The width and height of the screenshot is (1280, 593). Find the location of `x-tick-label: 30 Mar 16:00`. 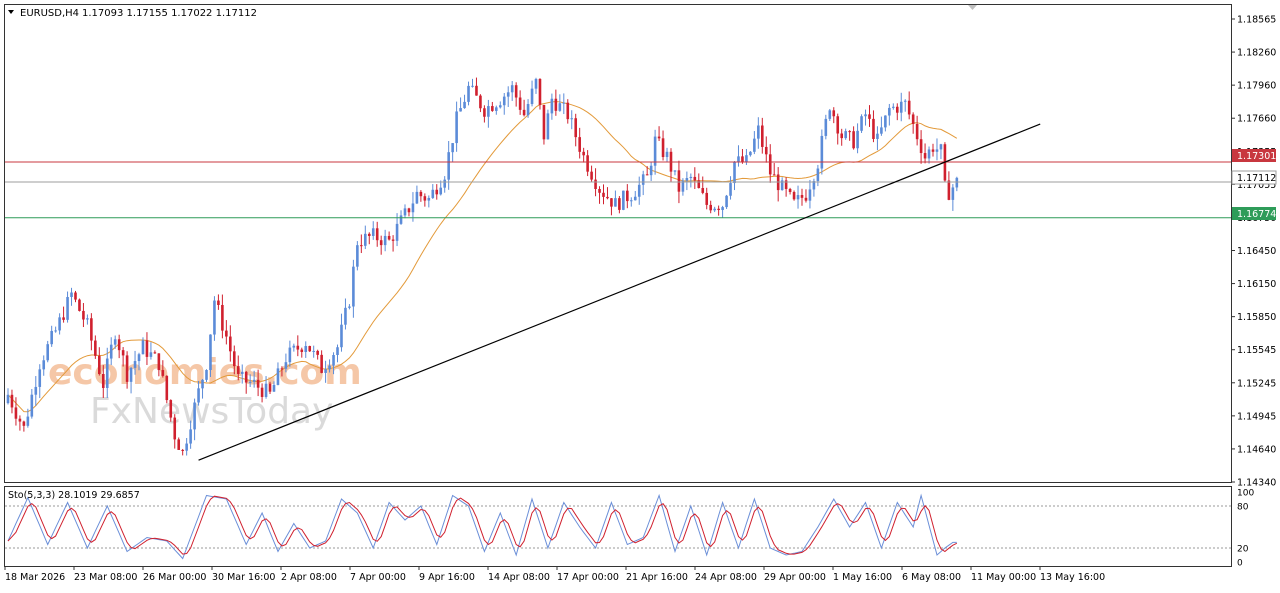

x-tick-label: 30 Mar 16:00 is located at coordinates (243, 577).